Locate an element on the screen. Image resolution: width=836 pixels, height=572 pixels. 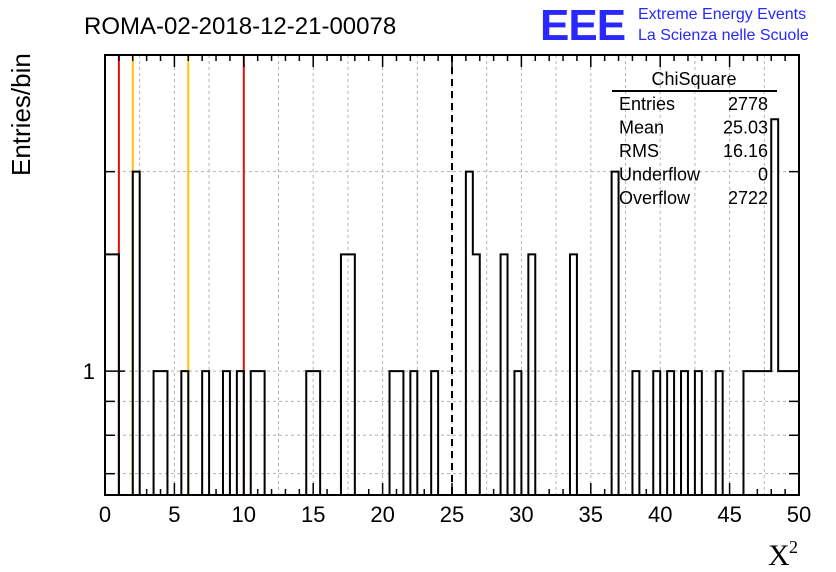
stats-label-overflow: Overflow is located at coordinates (655, 198).